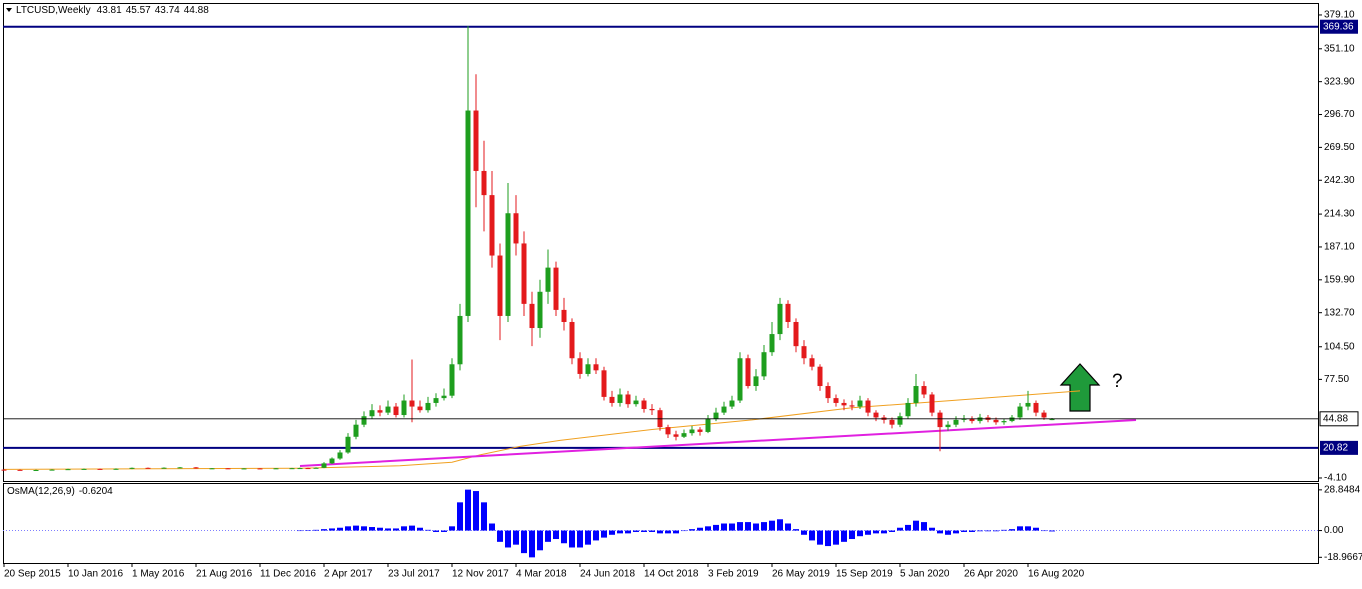  Describe the element at coordinates (991, 574) in the screenshot. I see `x-tick-label: 26 Apr 2020` at that location.